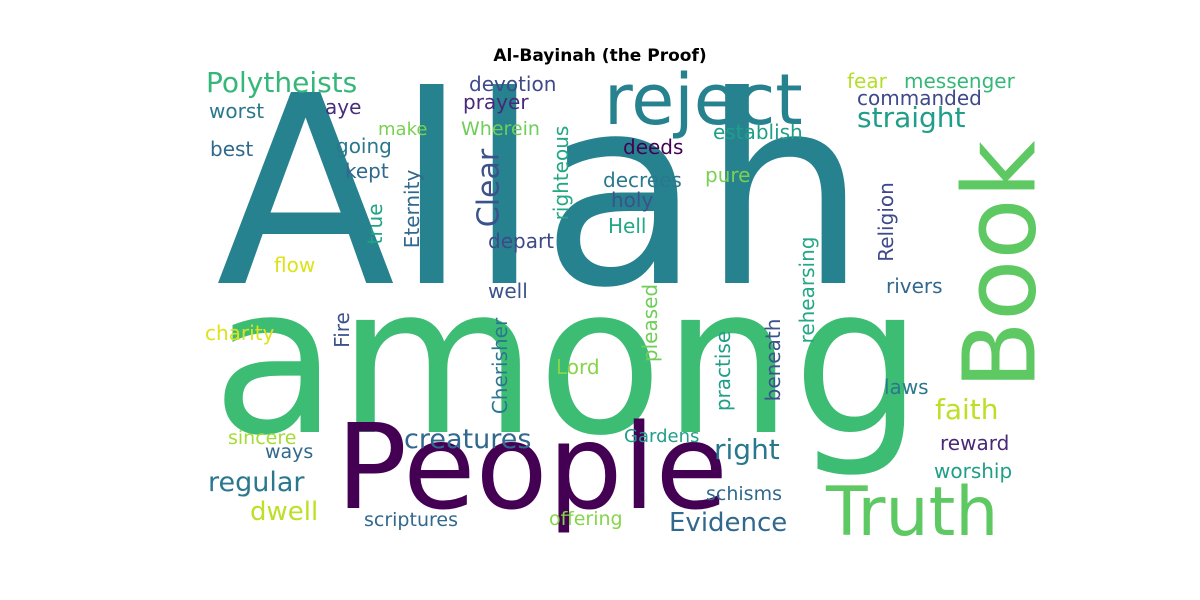  I want to click on word-charity: charity, so click(240, 333).